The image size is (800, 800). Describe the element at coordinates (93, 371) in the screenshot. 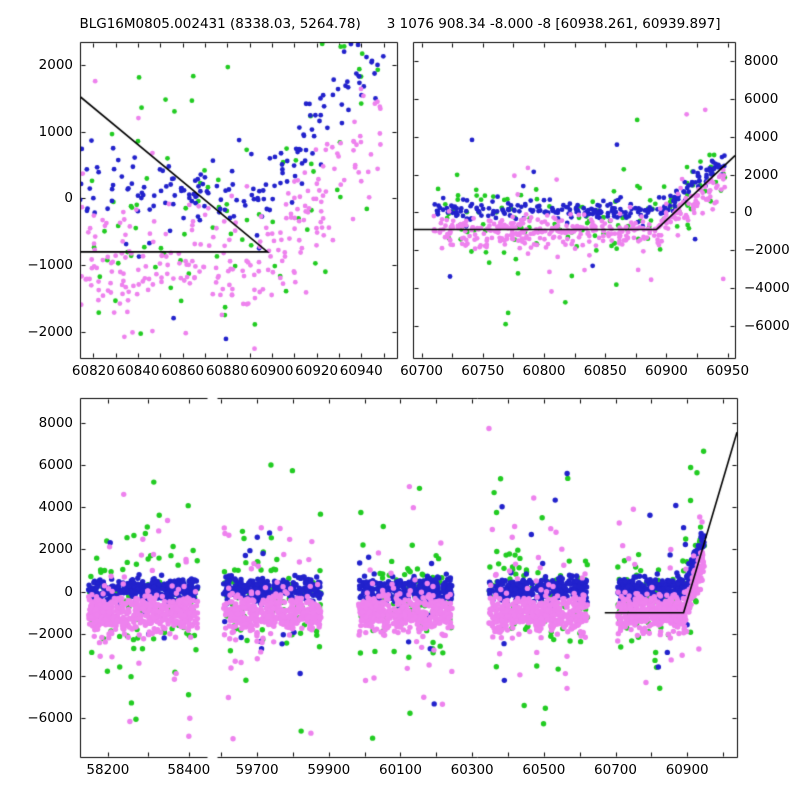

I see `x-tick-label: 60820` at that location.